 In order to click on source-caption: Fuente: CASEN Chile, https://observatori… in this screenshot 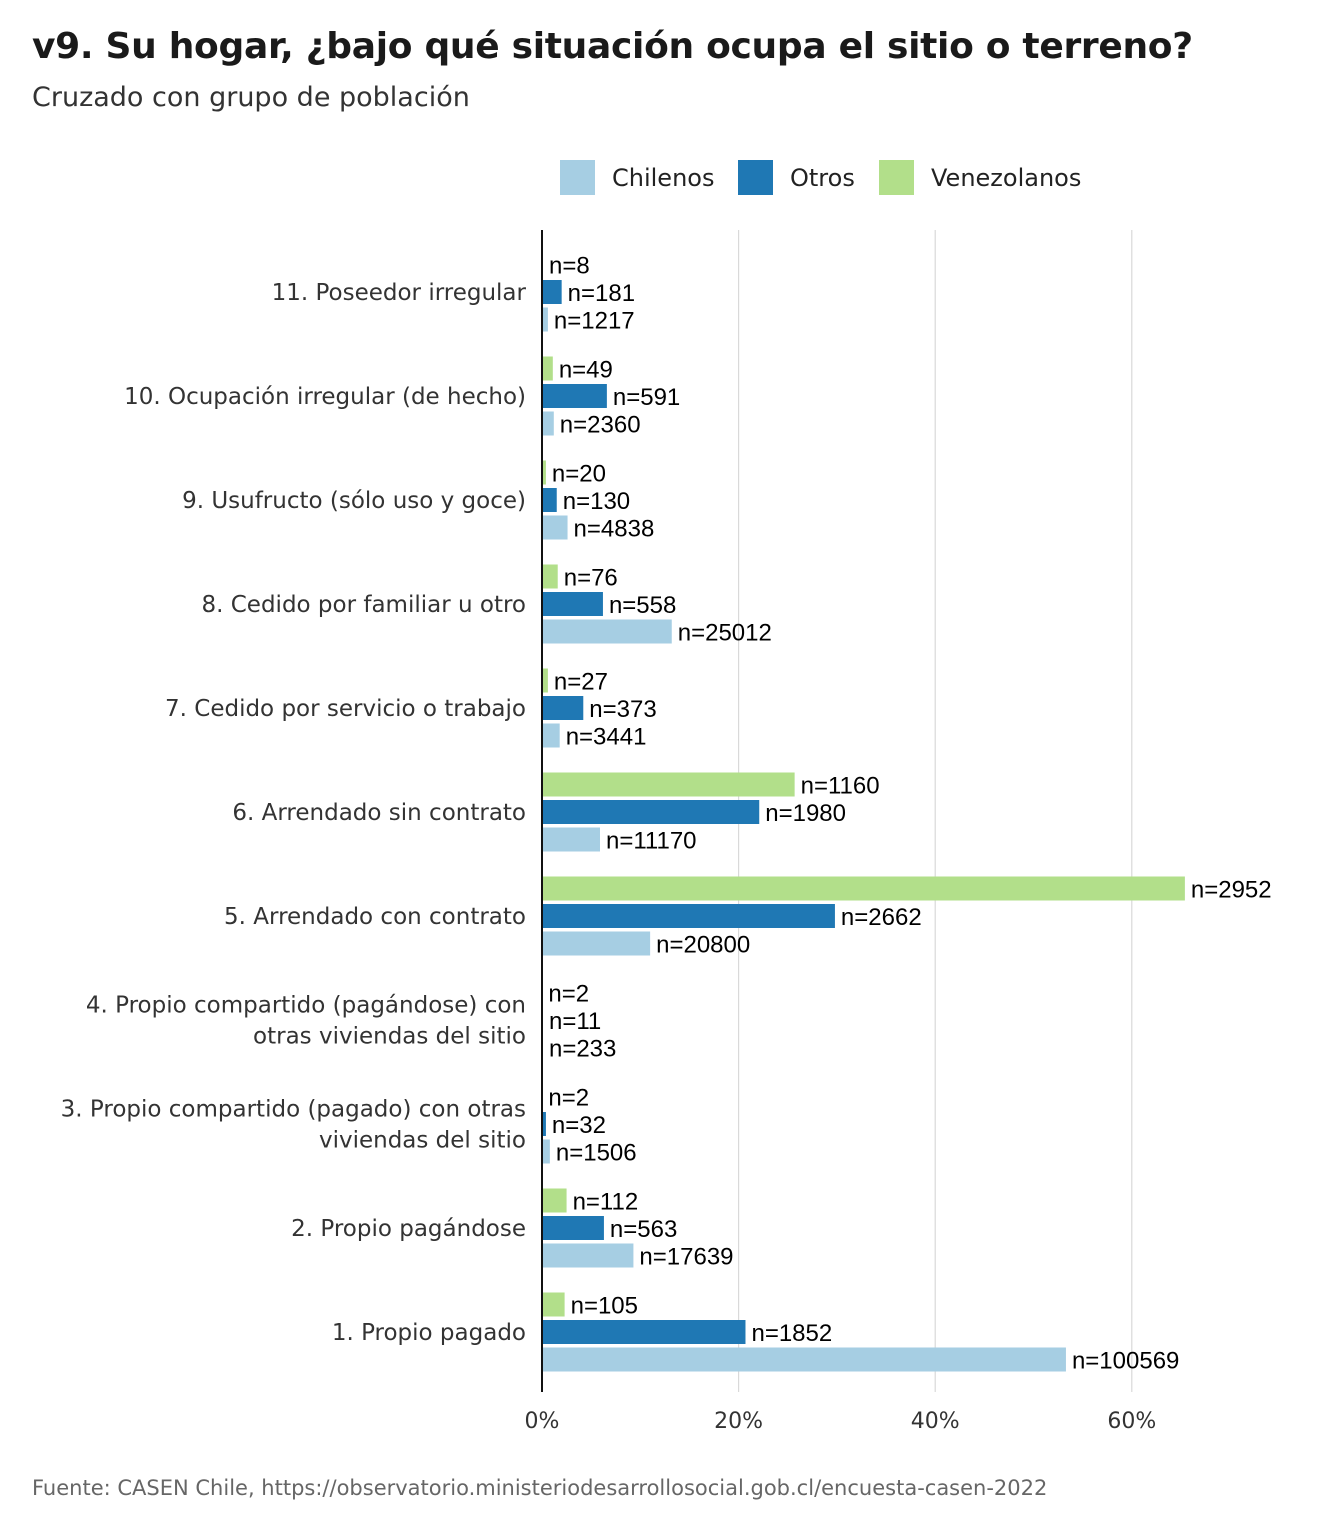, I will do `click(540, 1488)`.